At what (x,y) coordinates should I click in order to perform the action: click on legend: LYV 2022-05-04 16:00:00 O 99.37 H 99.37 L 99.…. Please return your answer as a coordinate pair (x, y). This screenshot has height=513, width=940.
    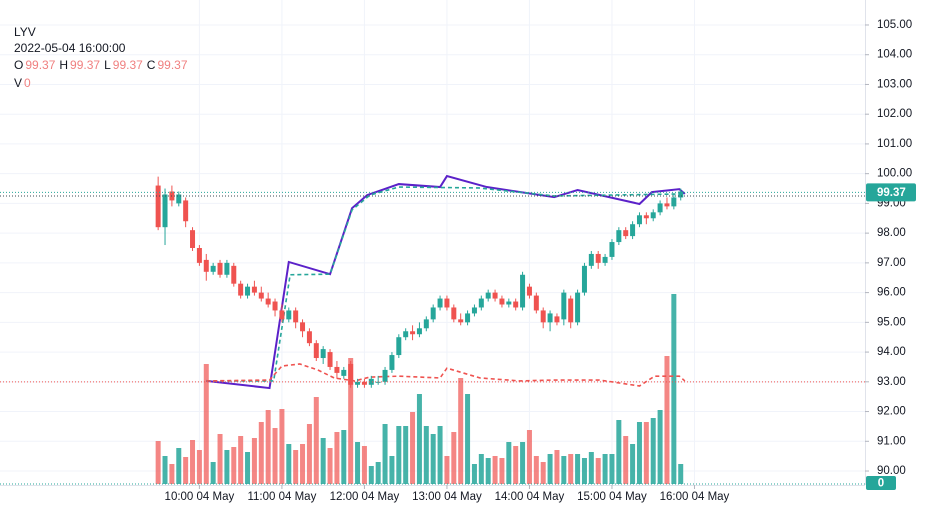
    Looking at the image, I should click on (101, 57).